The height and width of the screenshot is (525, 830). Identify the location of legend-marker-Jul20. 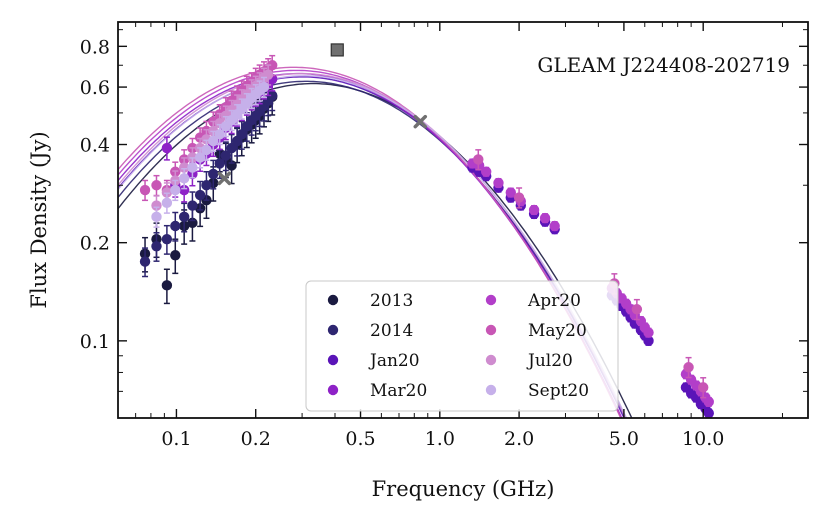
(491, 360).